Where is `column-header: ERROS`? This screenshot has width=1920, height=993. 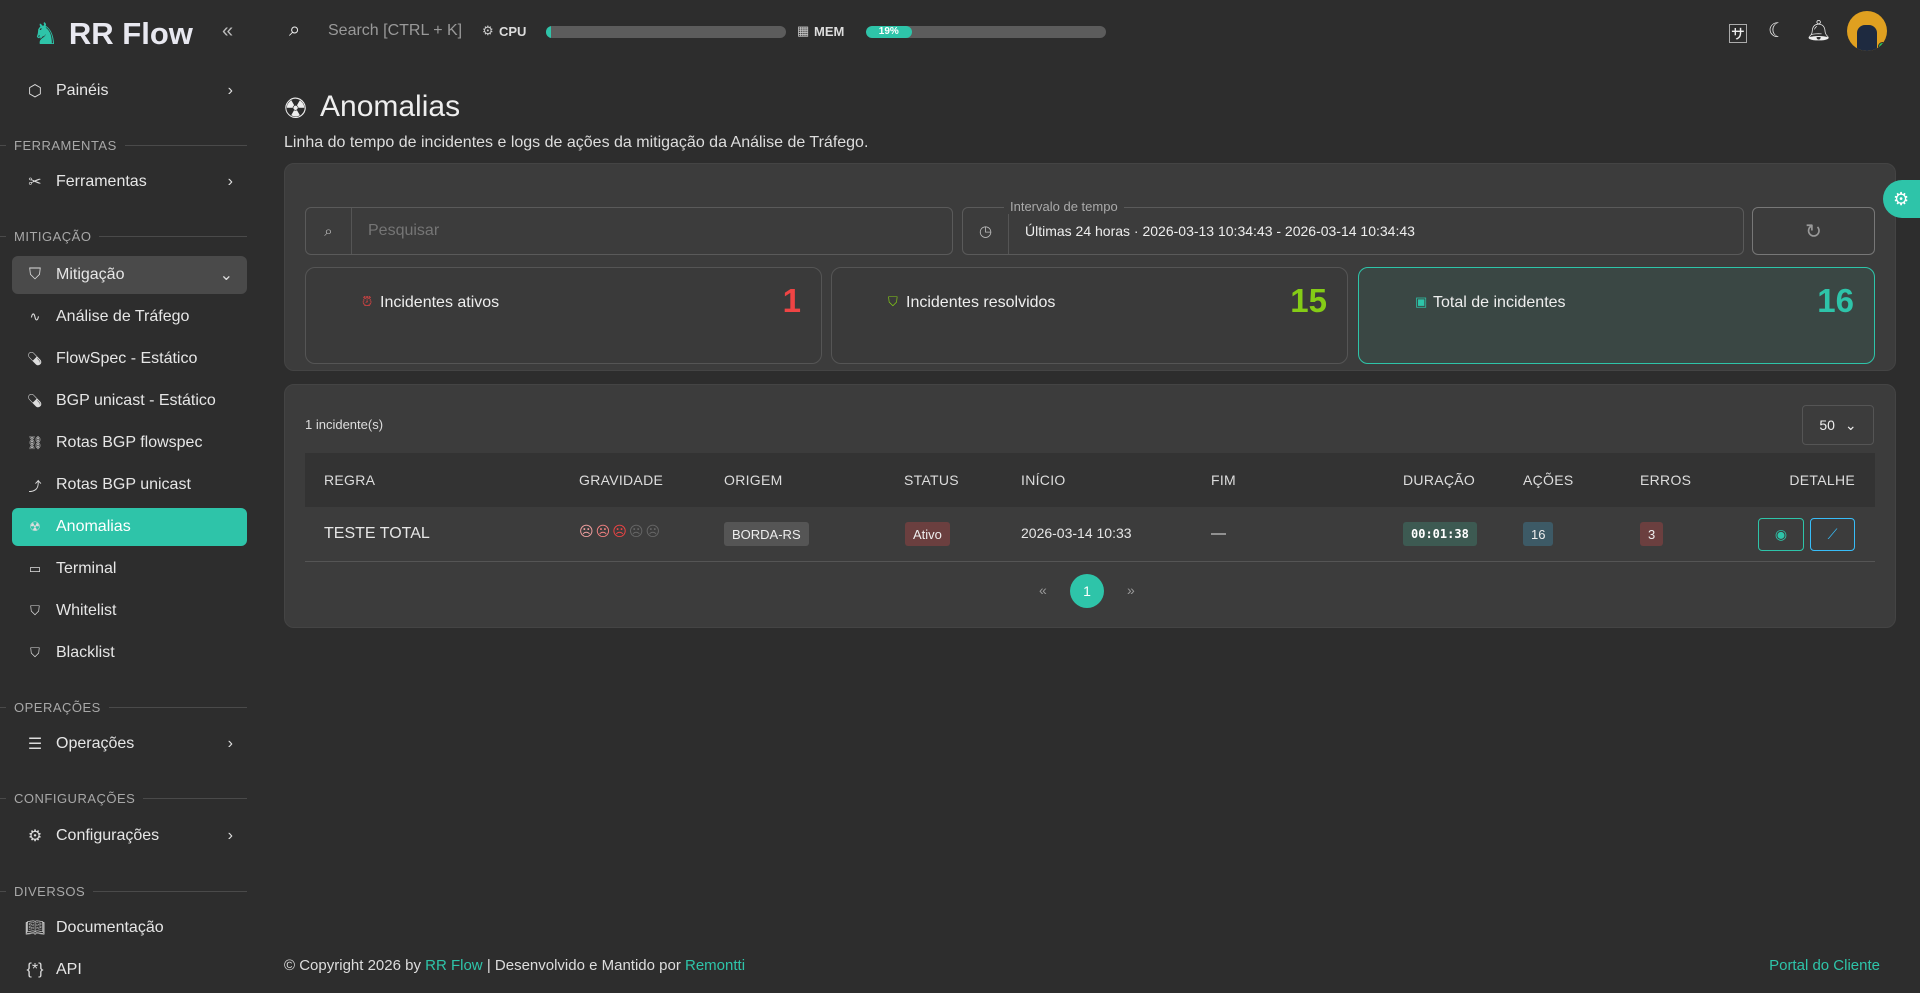
column-header: ERROS is located at coordinates (1666, 480).